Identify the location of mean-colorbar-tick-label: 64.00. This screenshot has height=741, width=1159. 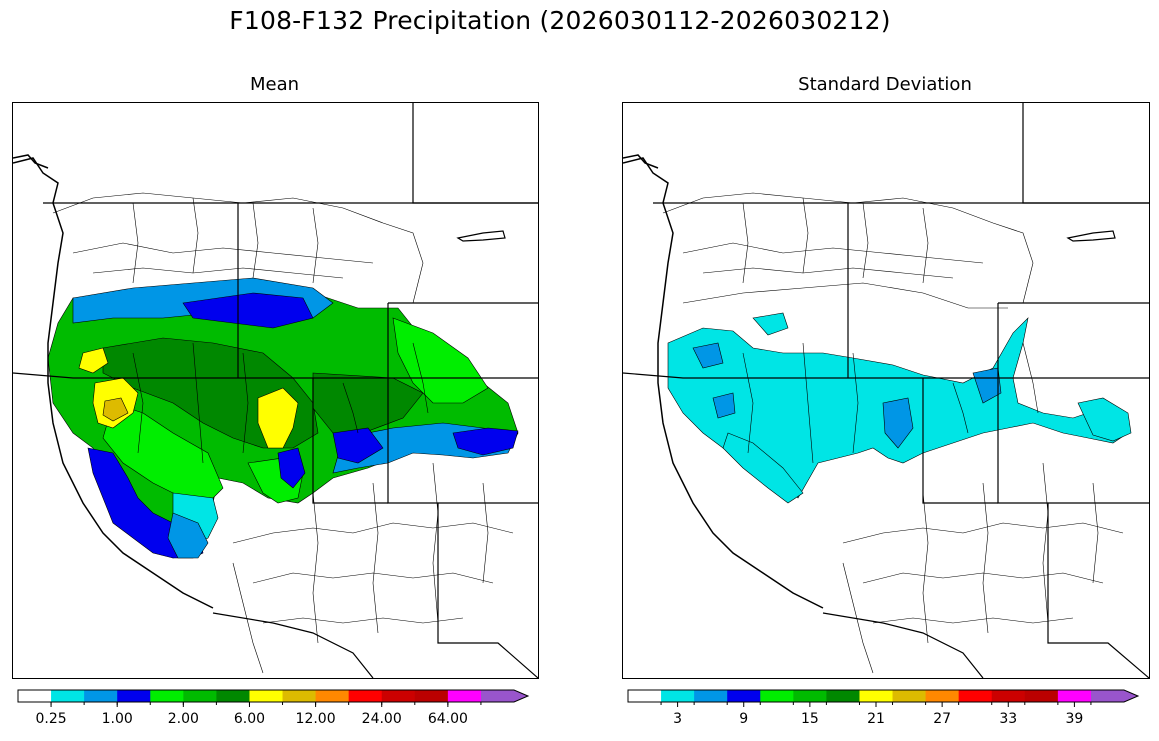
(448, 719).